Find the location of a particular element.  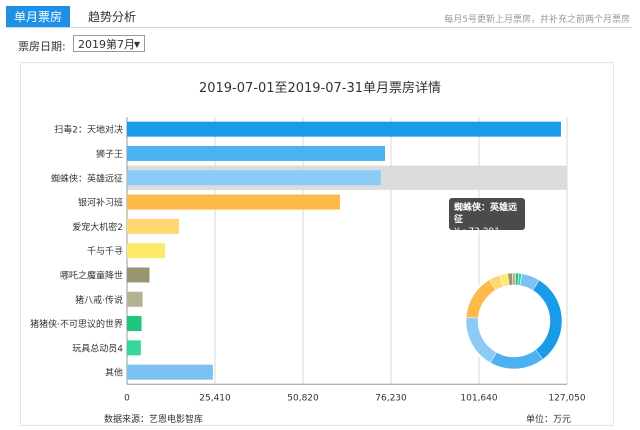

tab-bar: 单月票房 趋势分析 每月5号更新上月票房，并补充之前两个月票房 is located at coordinates (320, 14).